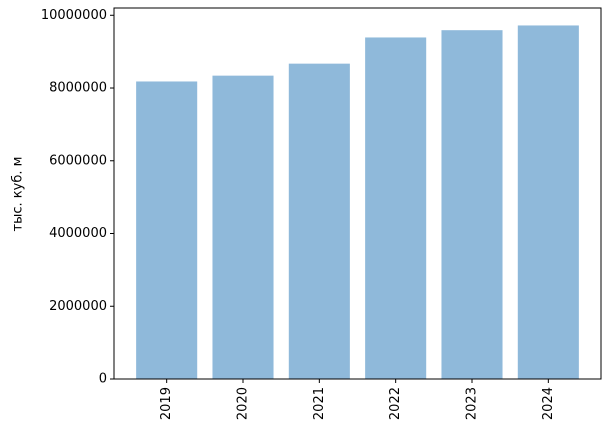 This screenshot has height=438, width=616. What do you see at coordinates (243, 403) in the screenshot?
I see `x-tick-label: 2020` at bounding box center [243, 403].